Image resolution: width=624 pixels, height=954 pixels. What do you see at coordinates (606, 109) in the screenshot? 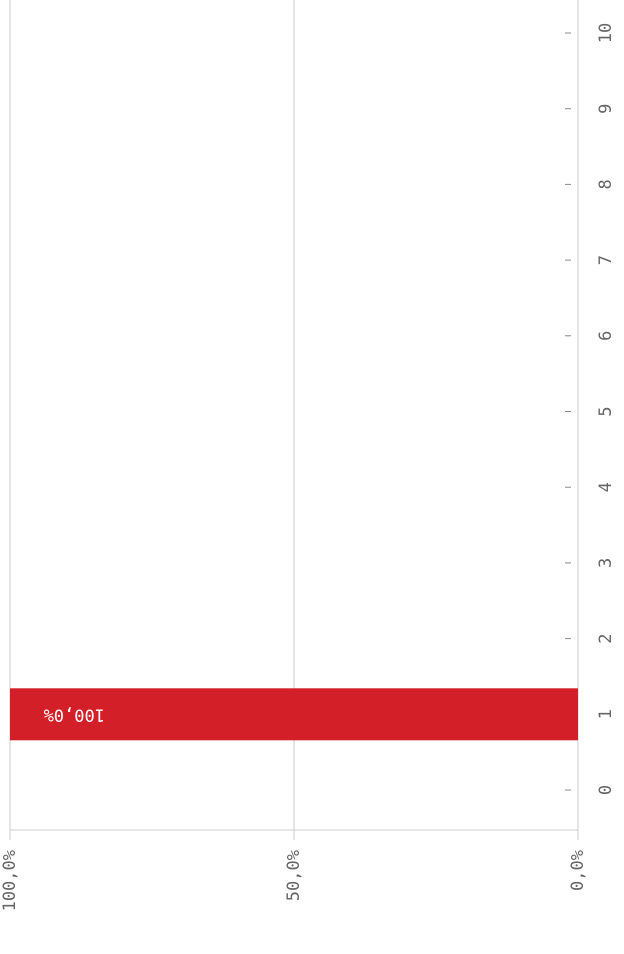
I see `category-label: 9` at bounding box center [606, 109].